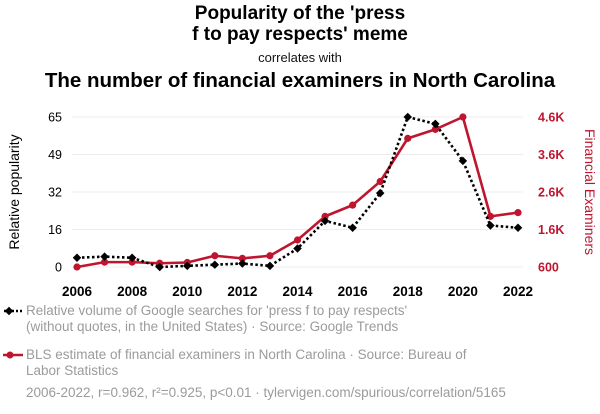 The image size is (600, 414). I want to click on title-line-2: f to pay respects' meme, so click(300, 34).